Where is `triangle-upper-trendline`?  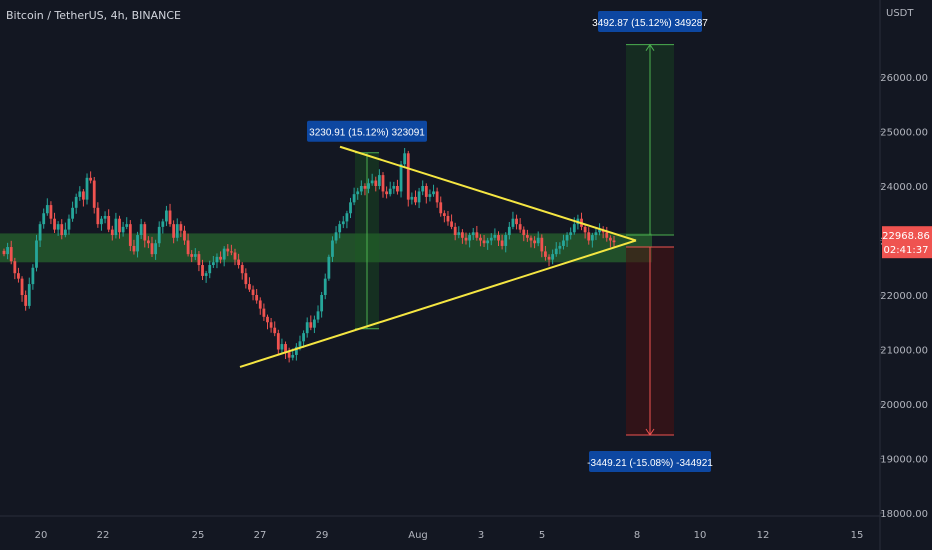 triangle-upper-trendline is located at coordinates (488, 193).